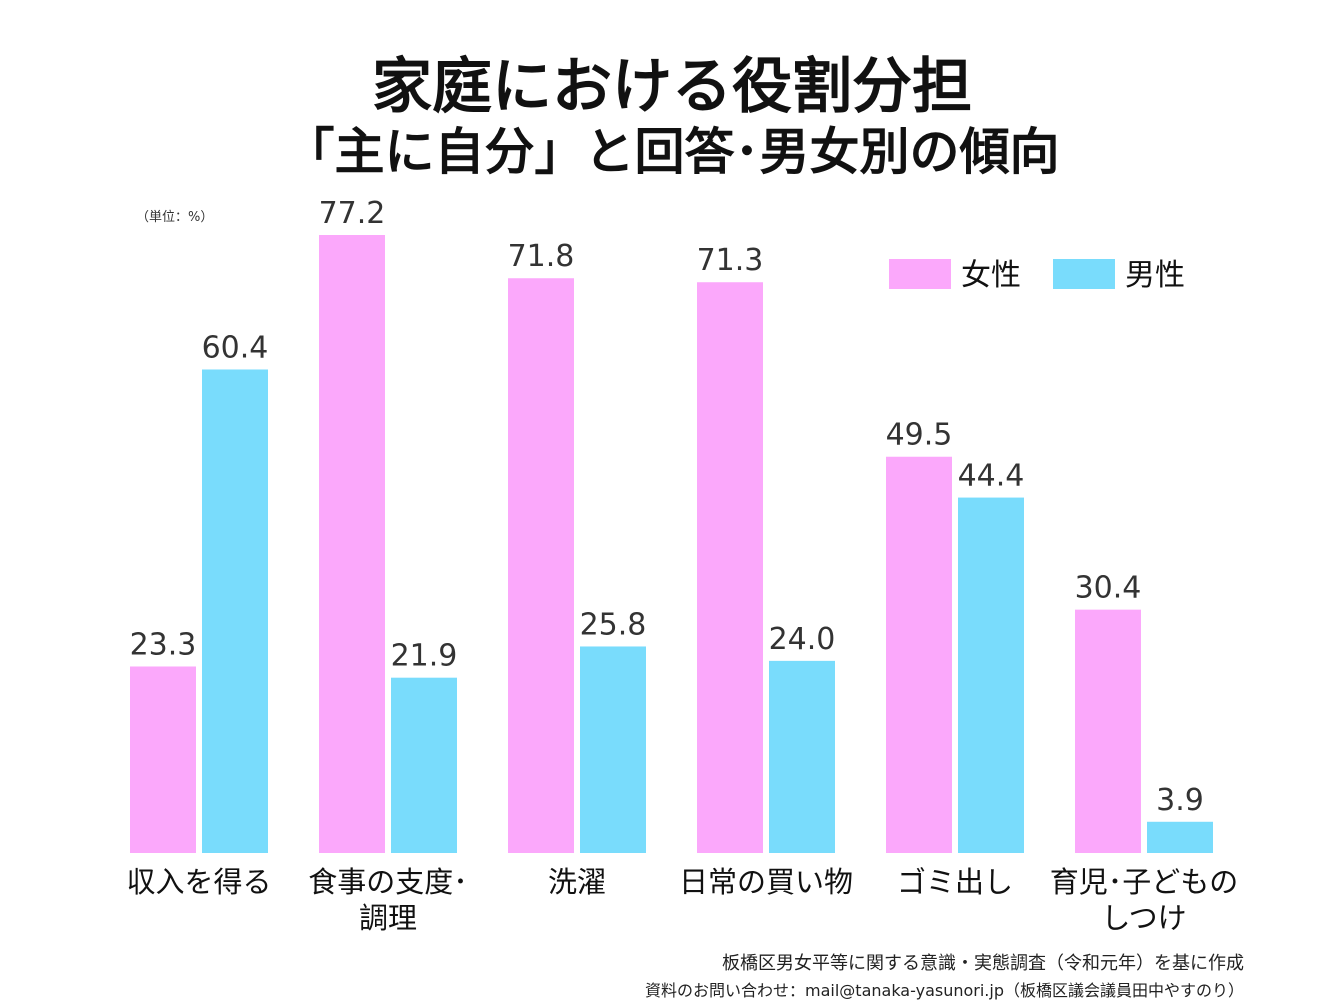 This screenshot has height=1008, width=1344. I want to click on category-label-1: 食事の支度･, so click(388, 882).